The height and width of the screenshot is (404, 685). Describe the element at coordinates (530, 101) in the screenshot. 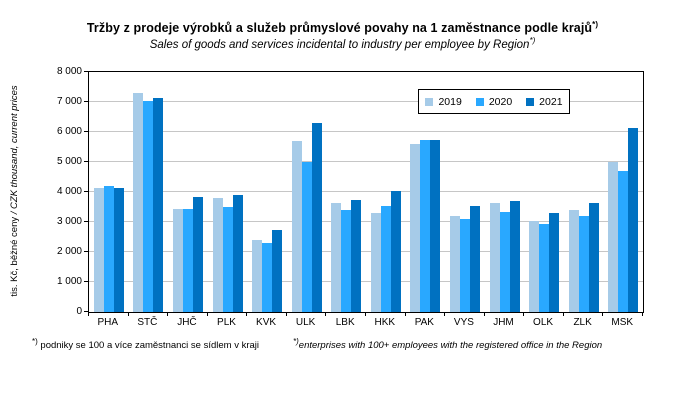

I see `legend-swatch-2021` at that location.